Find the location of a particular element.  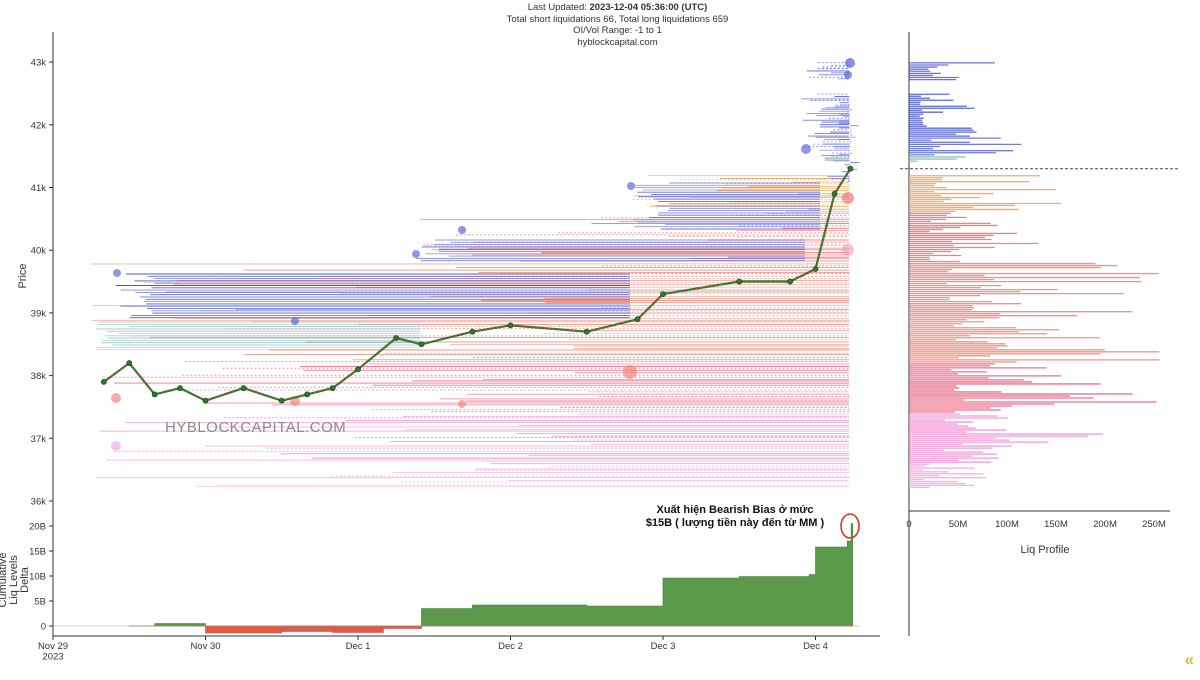

price-y-tick-label: 43k is located at coordinates (39, 63).